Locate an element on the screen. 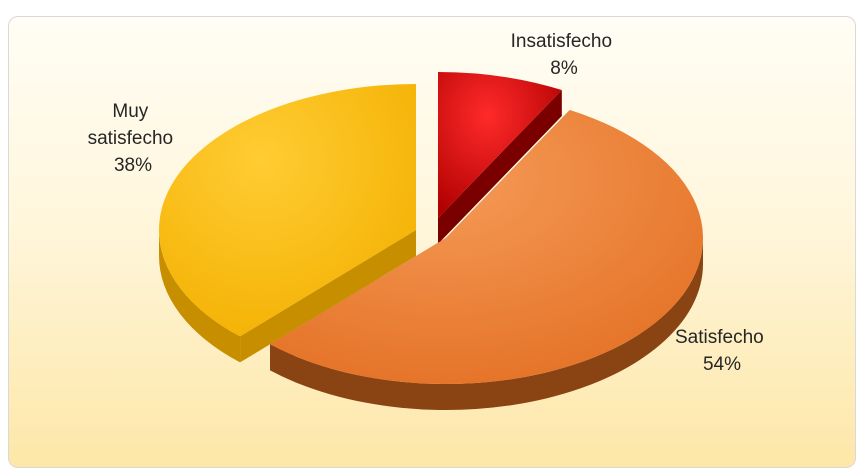 The image size is (864, 475). slice-value-muy-satisfecho: 38% is located at coordinates (133, 165).